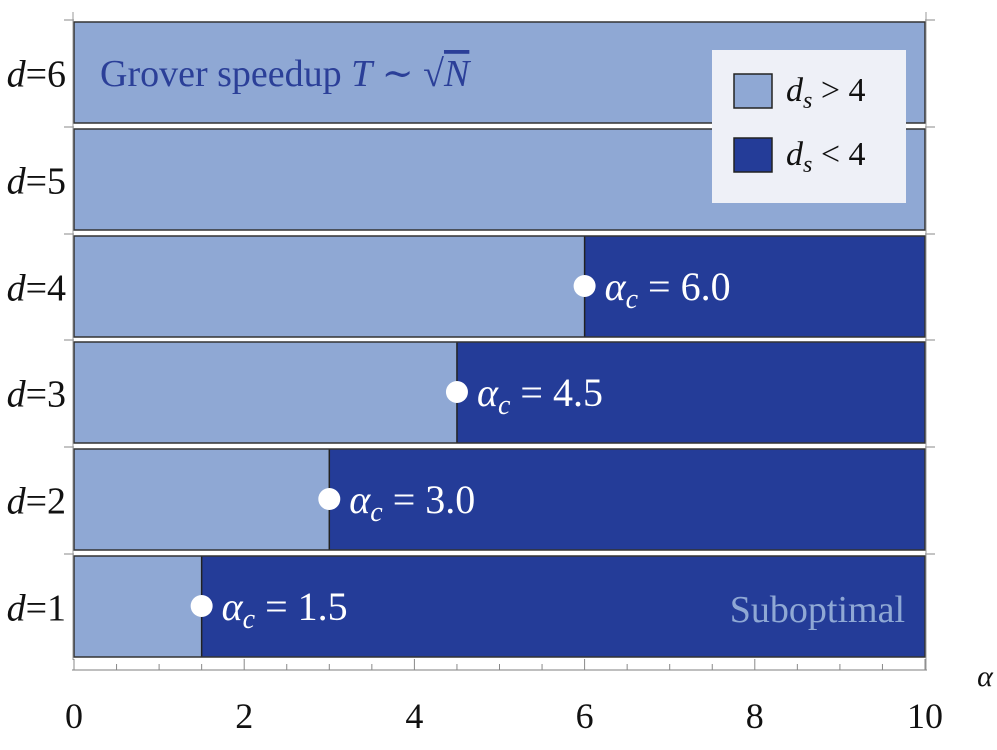 The width and height of the screenshot is (997, 750). What do you see at coordinates (668, 289) in the screenshot?
I see `critical-alpha-label: αc = 6.0` at bounding box center [668, 289].